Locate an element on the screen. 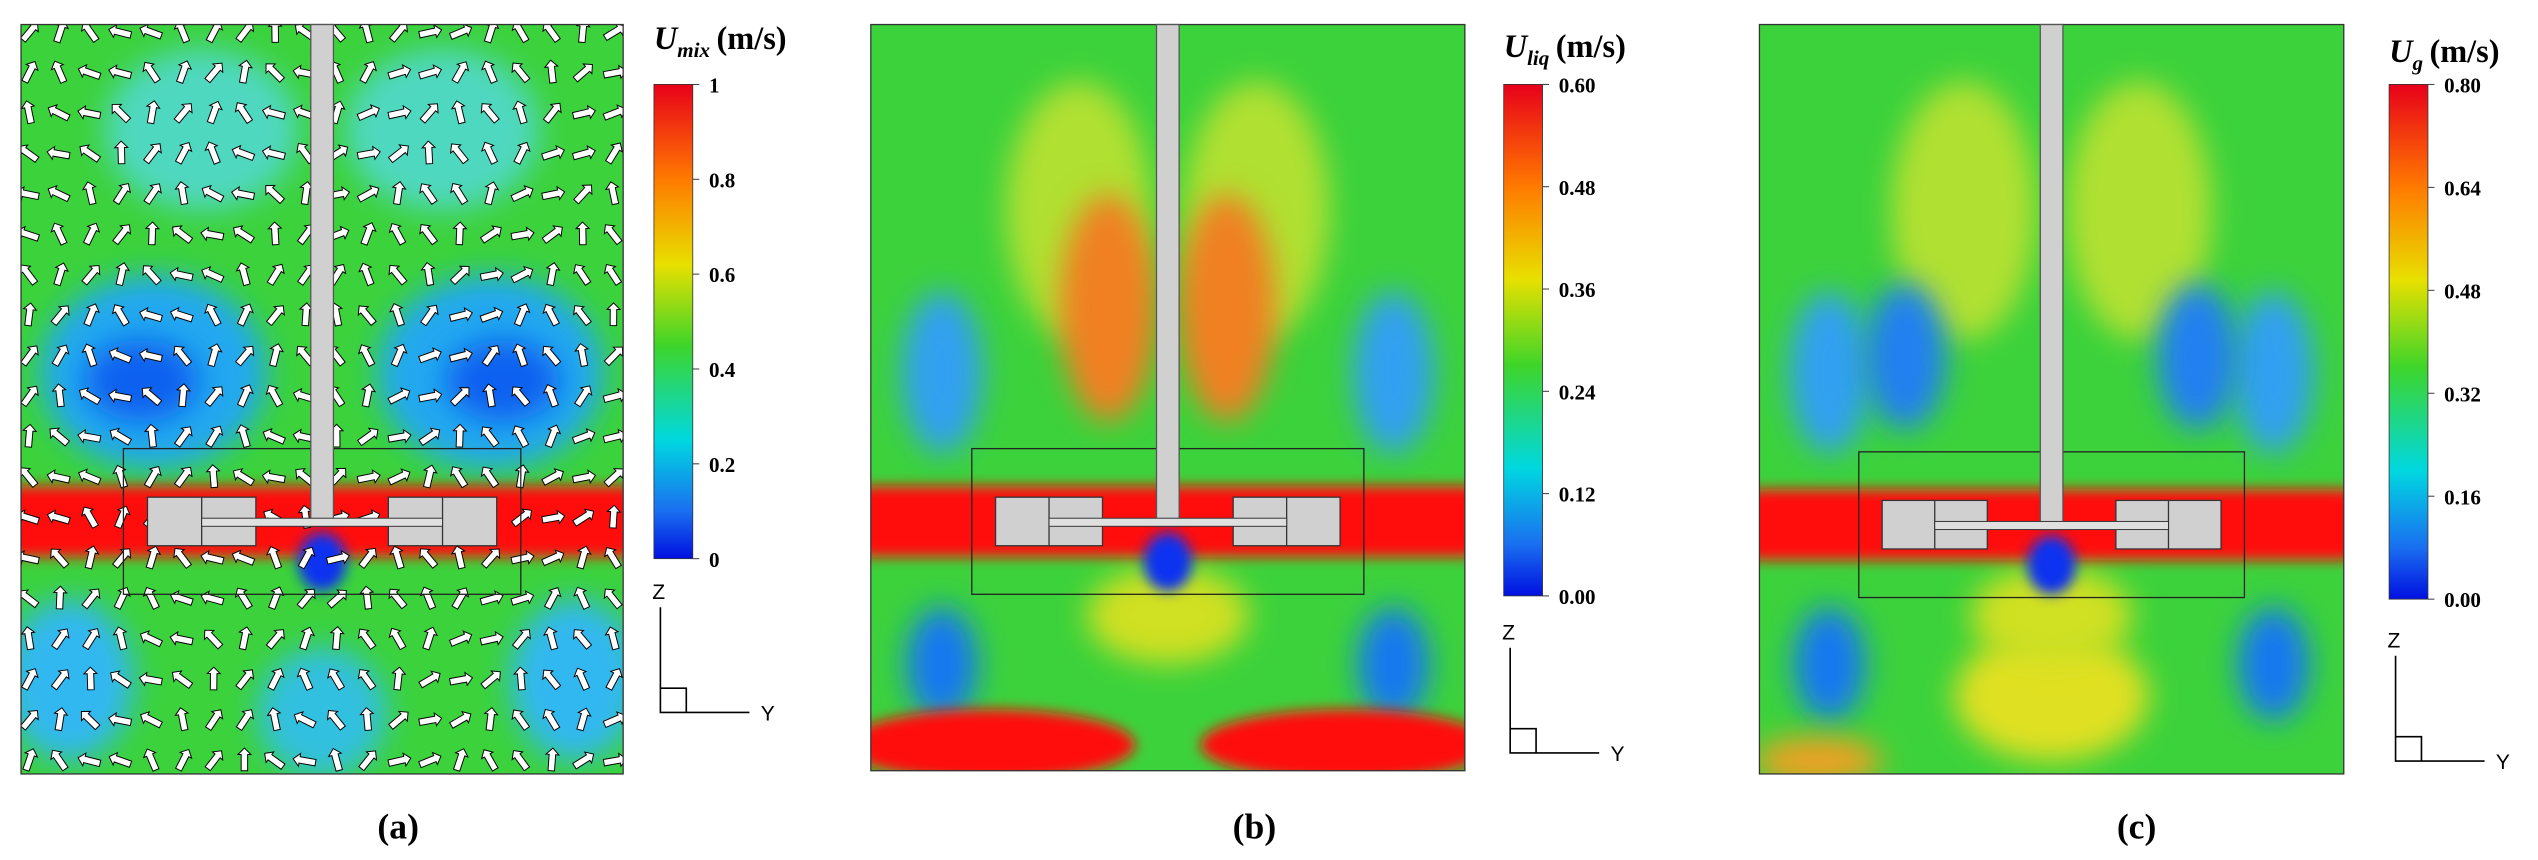  colorbar-title: Ug (m/s) is located at coordinates (2444, 54).